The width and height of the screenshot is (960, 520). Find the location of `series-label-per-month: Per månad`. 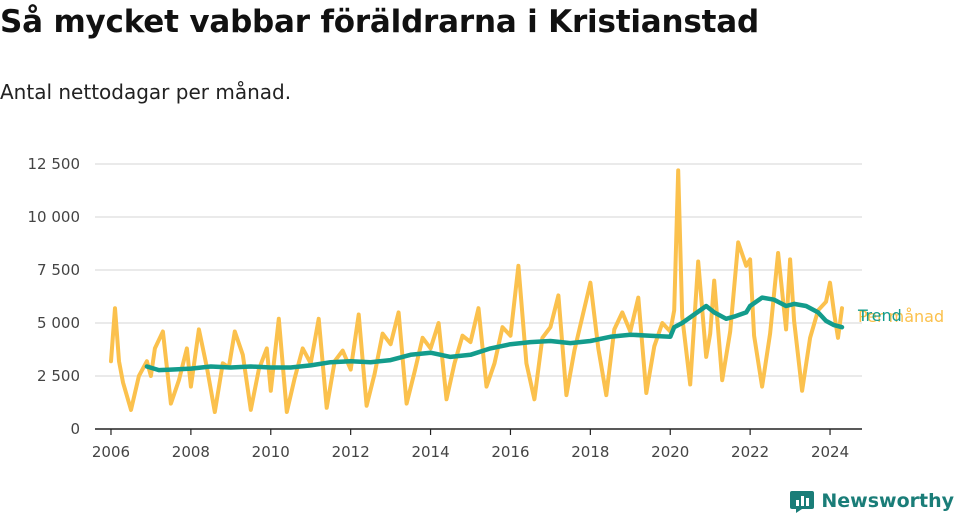

series-label-per-month: Per månad is located at coordinates (901, 316).